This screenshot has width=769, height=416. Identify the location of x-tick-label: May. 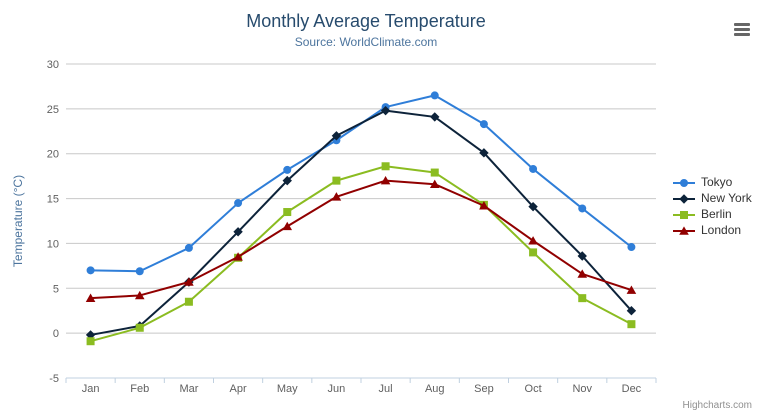
(287, 389).